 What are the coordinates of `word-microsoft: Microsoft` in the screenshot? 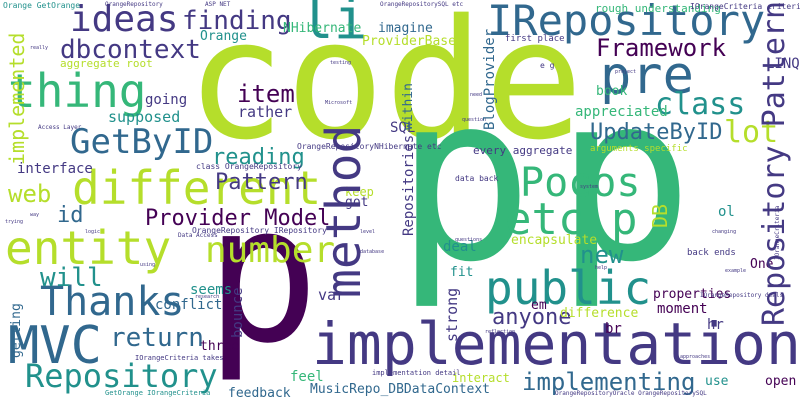 It's located at (339, 103).